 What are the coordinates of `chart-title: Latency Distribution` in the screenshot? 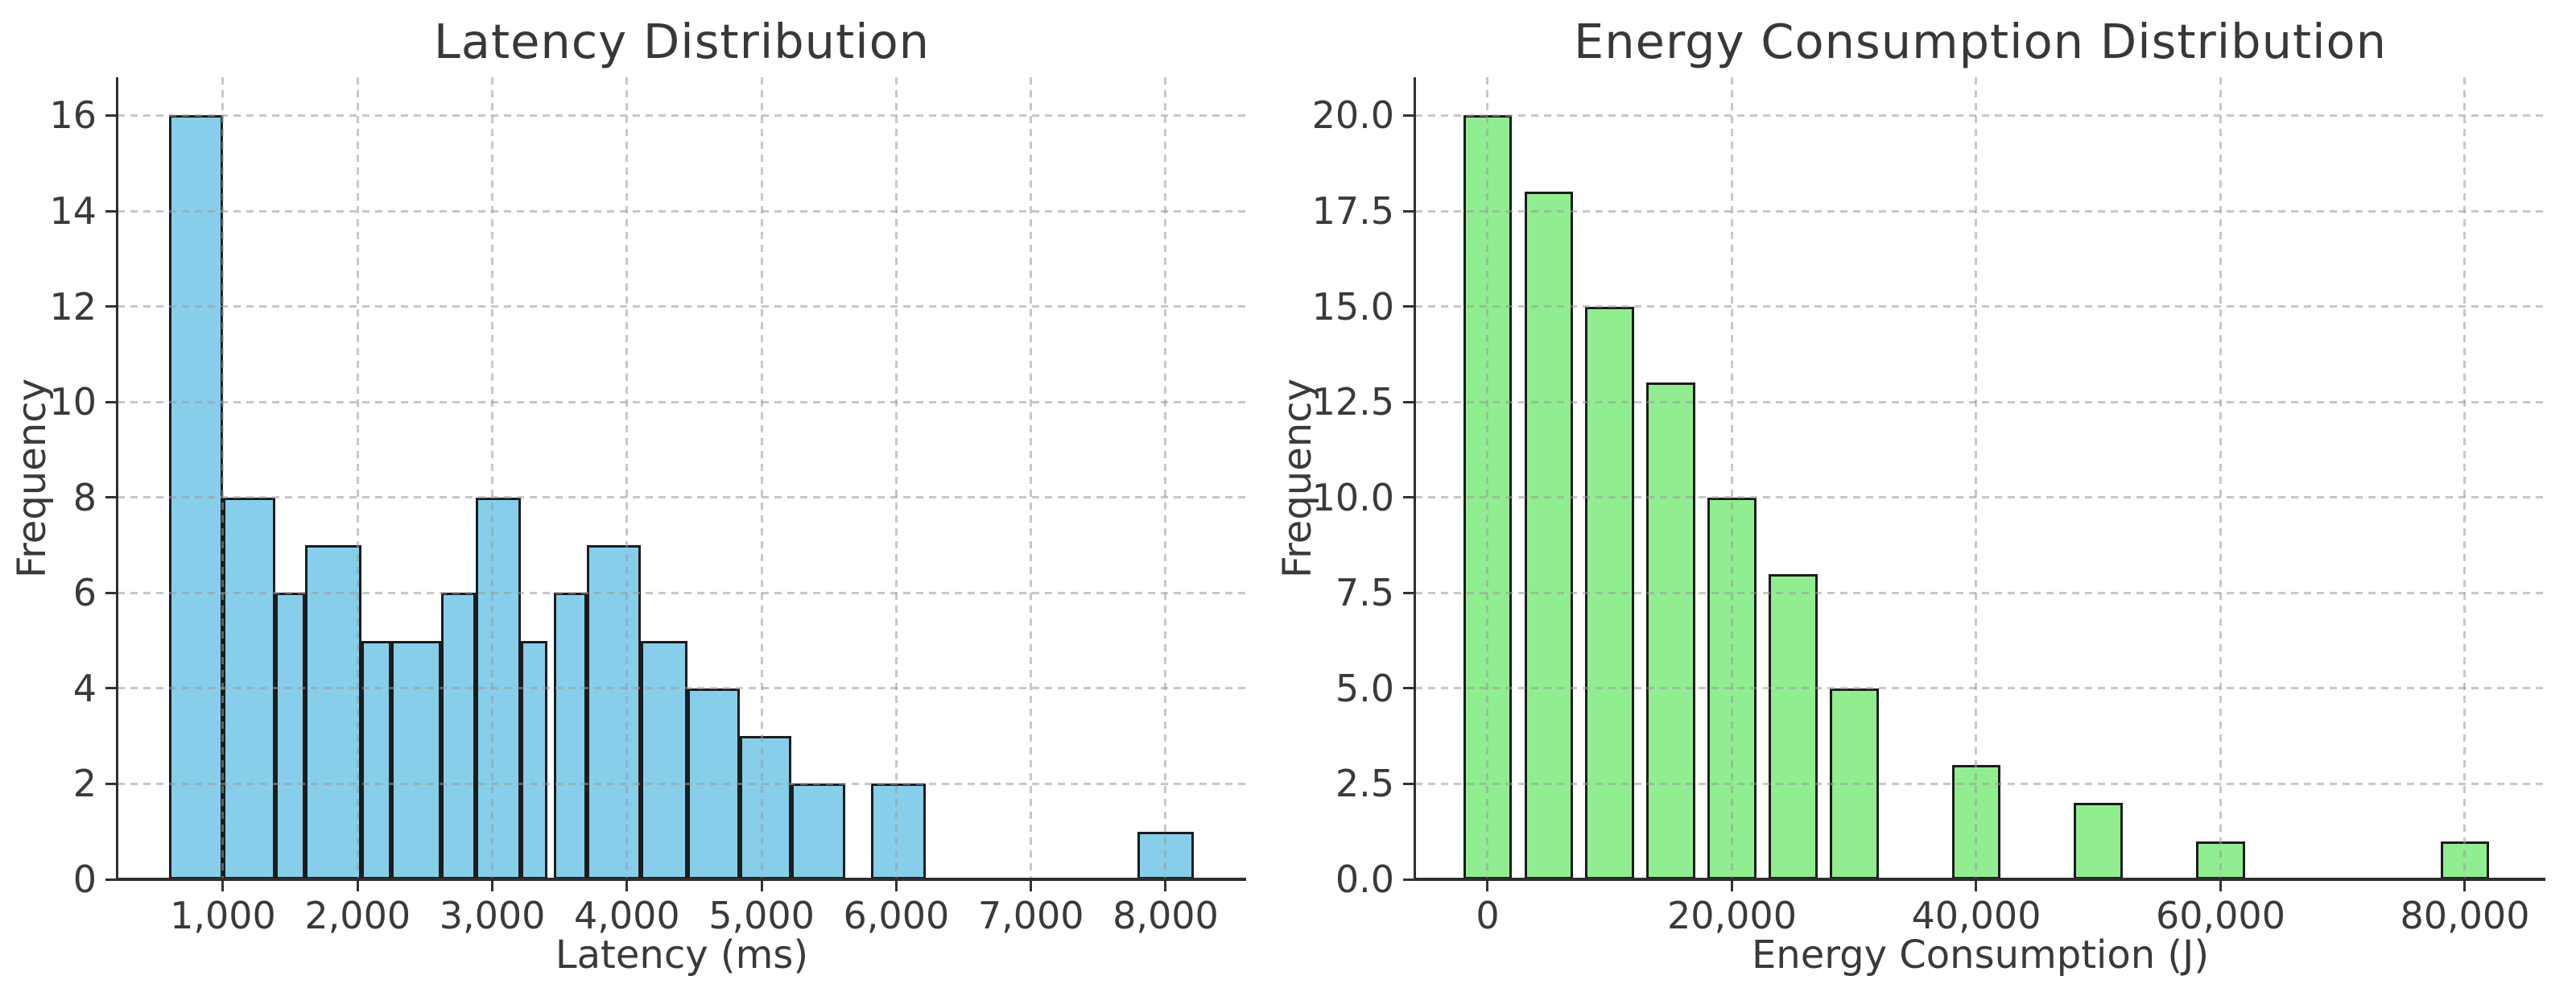 It's located at (682, 41).